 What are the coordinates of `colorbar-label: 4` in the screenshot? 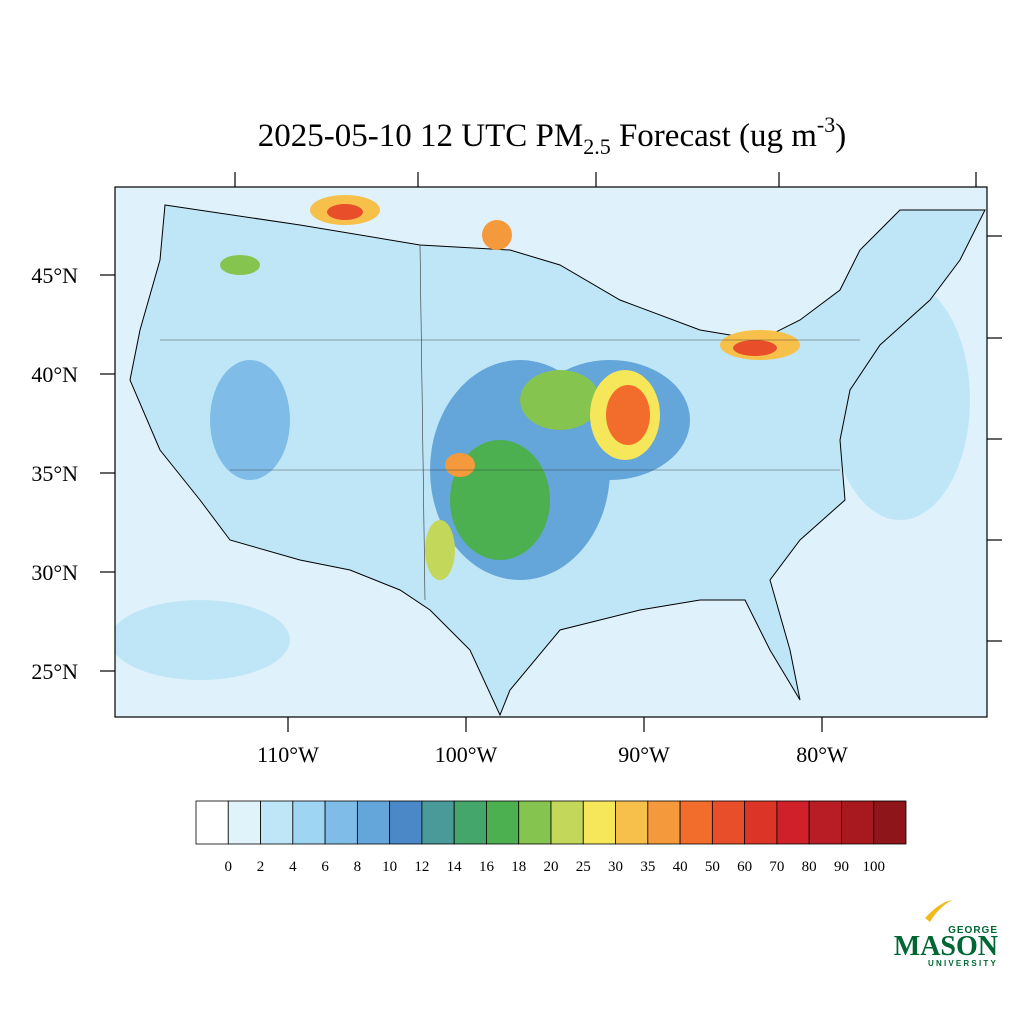 It's located at (293, 867).